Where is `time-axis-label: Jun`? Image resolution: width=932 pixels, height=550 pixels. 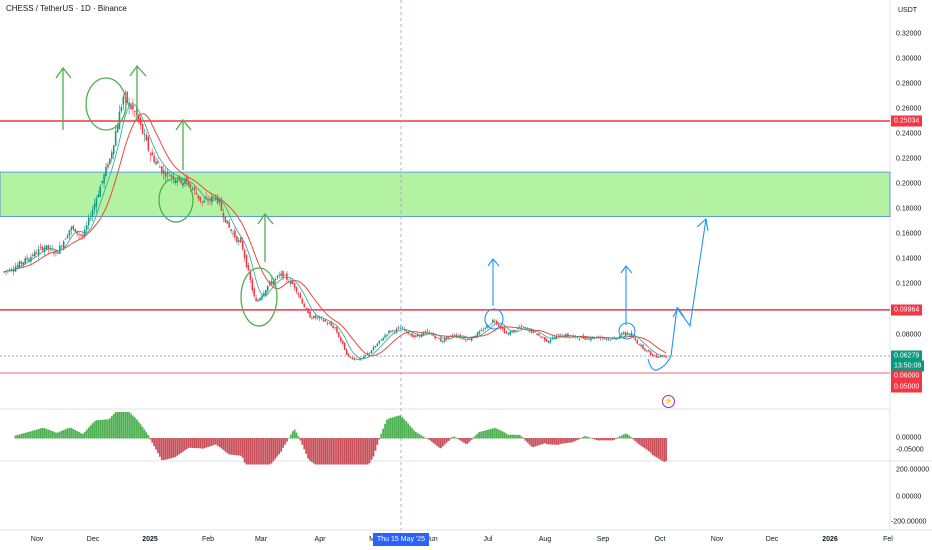 time-axis-label: Jun is located at coordinates (432, 539).